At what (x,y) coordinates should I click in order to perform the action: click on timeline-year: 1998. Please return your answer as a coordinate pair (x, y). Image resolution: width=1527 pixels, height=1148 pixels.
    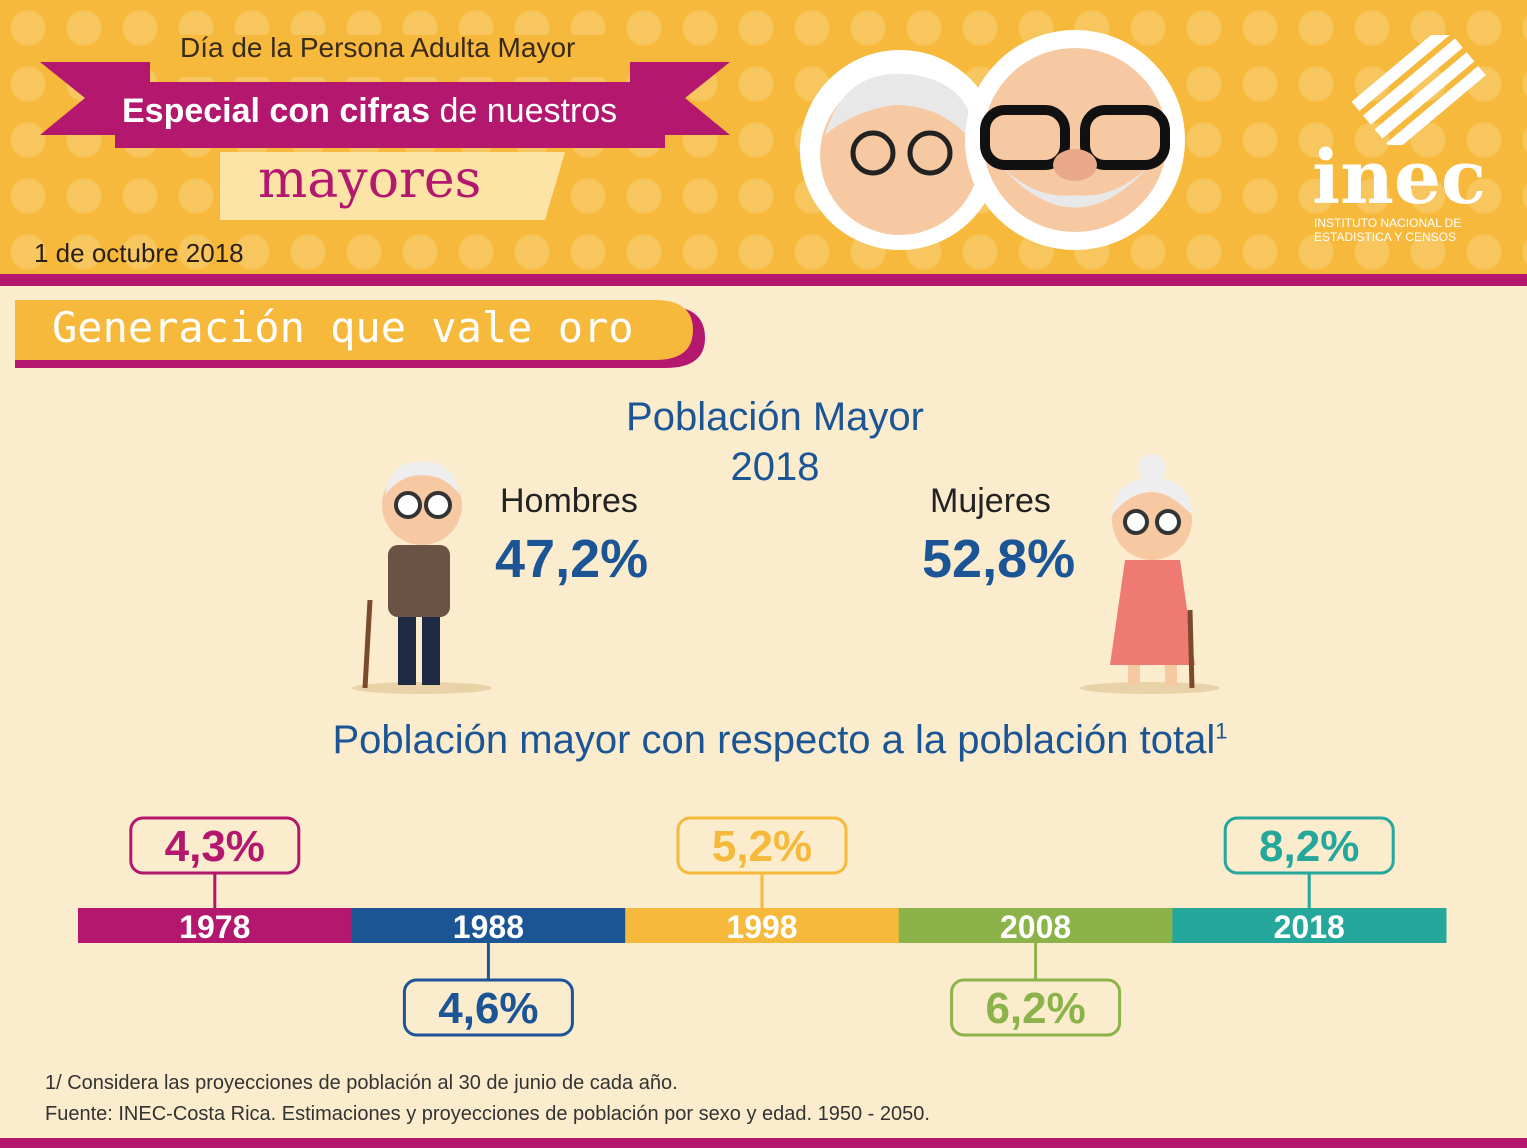
    Looking at the image, I should click on (761, 927).